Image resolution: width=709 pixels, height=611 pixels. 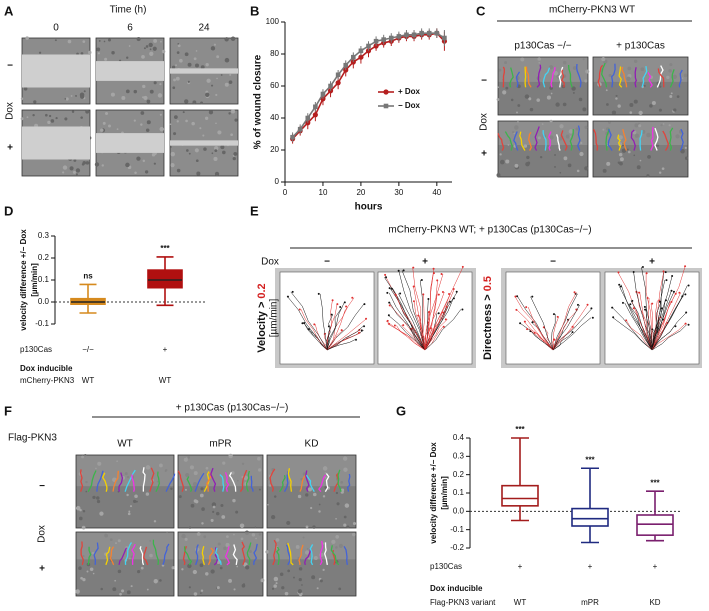 I want to click on side-label: Flag-PKN3, so click(x=32, y=438).